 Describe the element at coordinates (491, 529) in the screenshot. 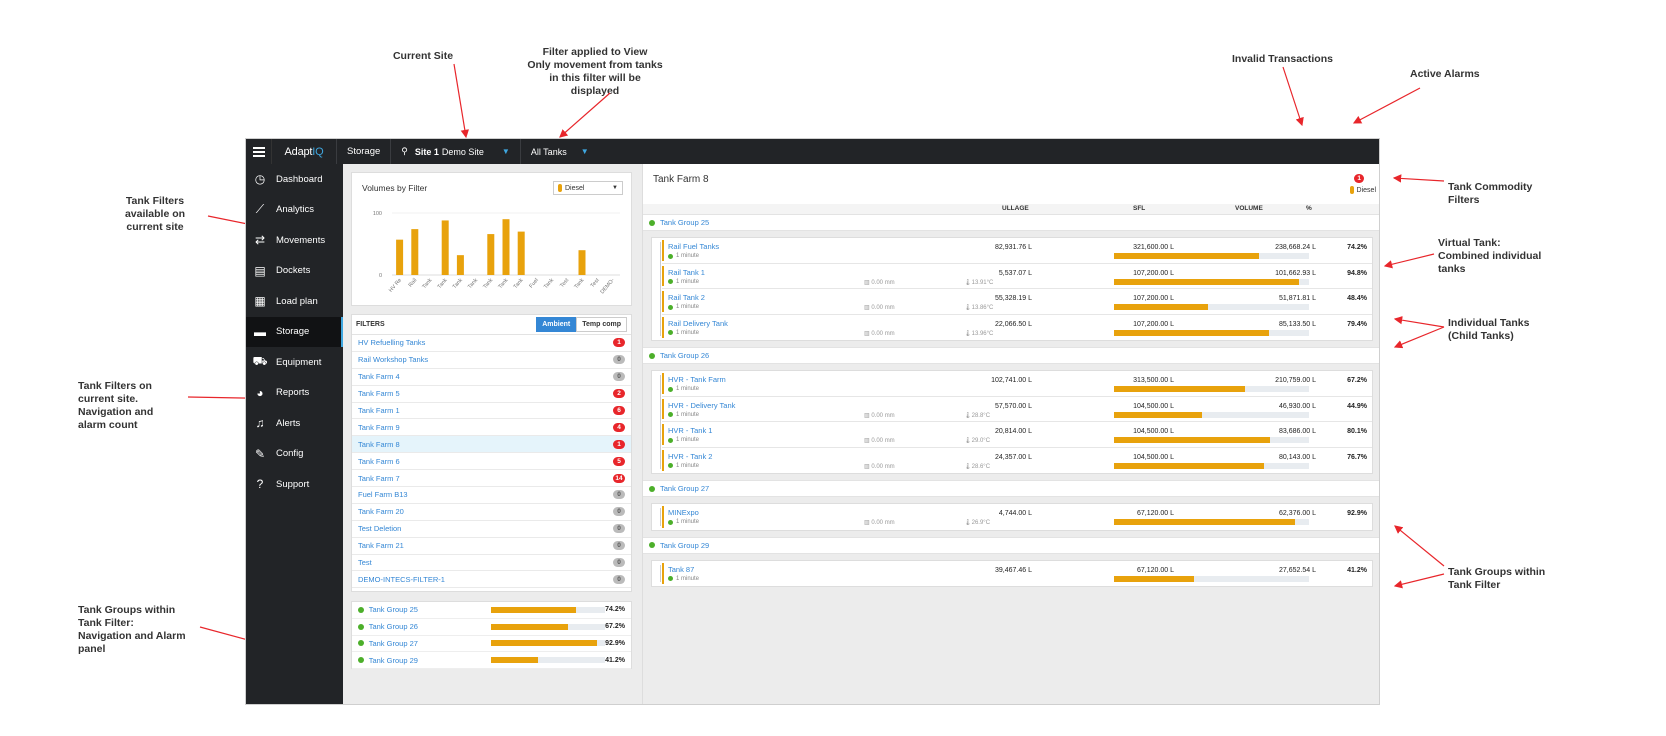

I see `filter-item: Test Deletion 0` at that location.